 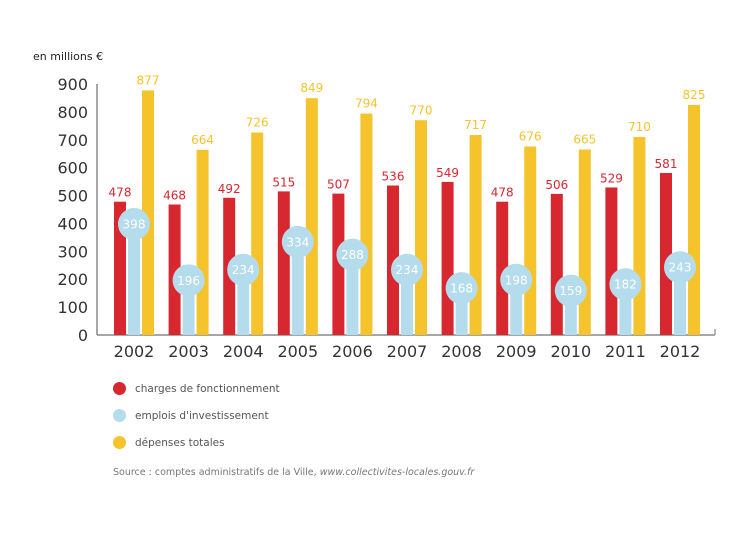 What do you see at coordinates (475, 125) in the screenshot?
I see `data-label-depenses: 717` at bounding box center [475, 125].